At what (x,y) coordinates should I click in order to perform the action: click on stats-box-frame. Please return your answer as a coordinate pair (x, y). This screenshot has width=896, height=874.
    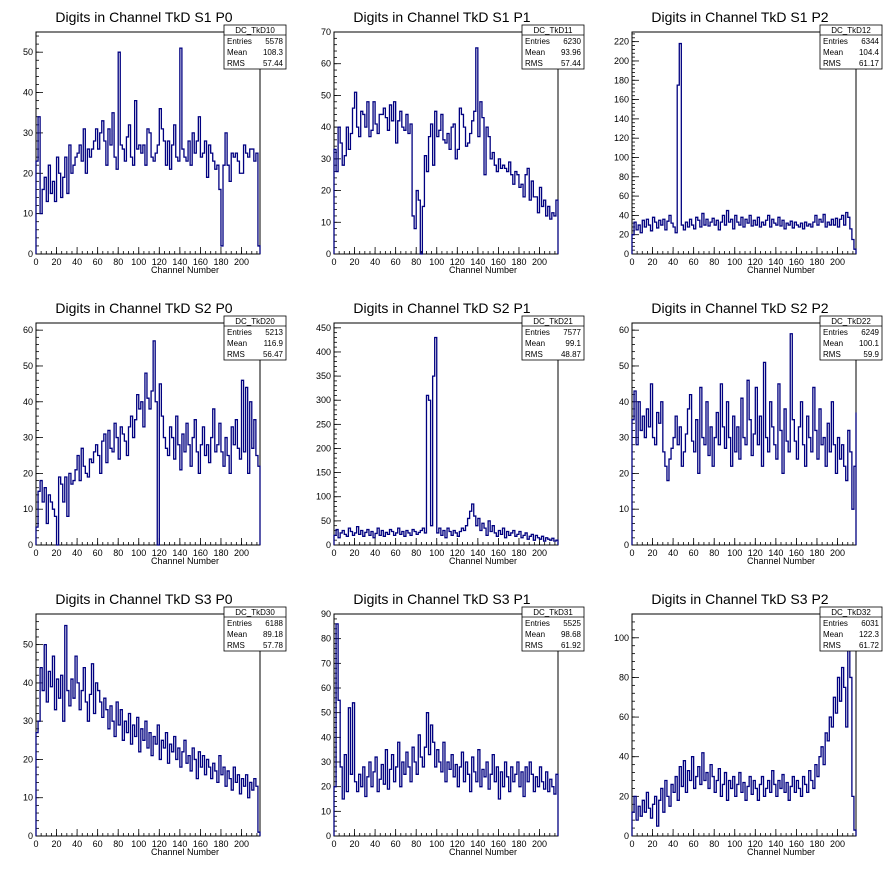
    Looking at the image, I should click on (255, 629).